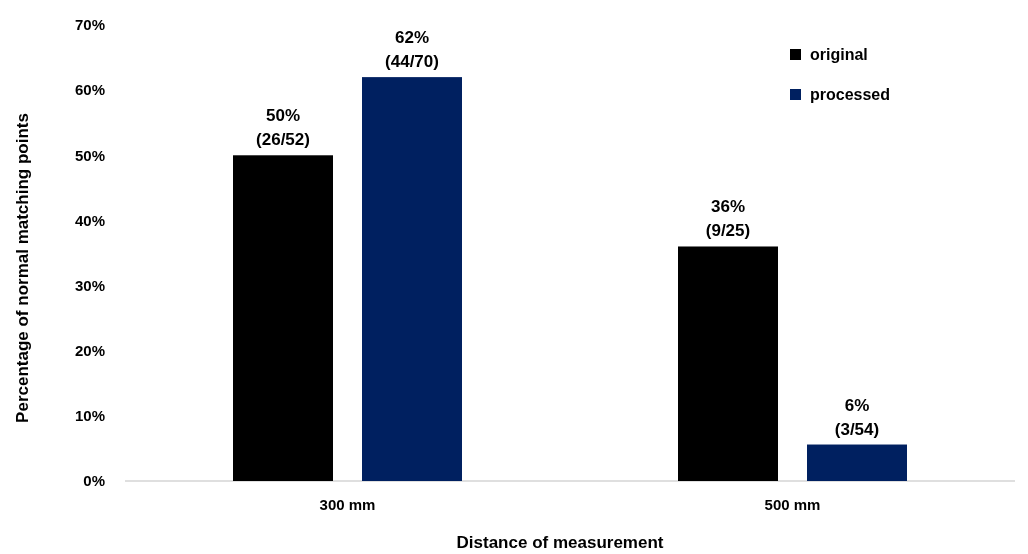 This screenshot has width=1028, height=554. I want to click on x-tick-label: 300 mm, so click(347, 504).